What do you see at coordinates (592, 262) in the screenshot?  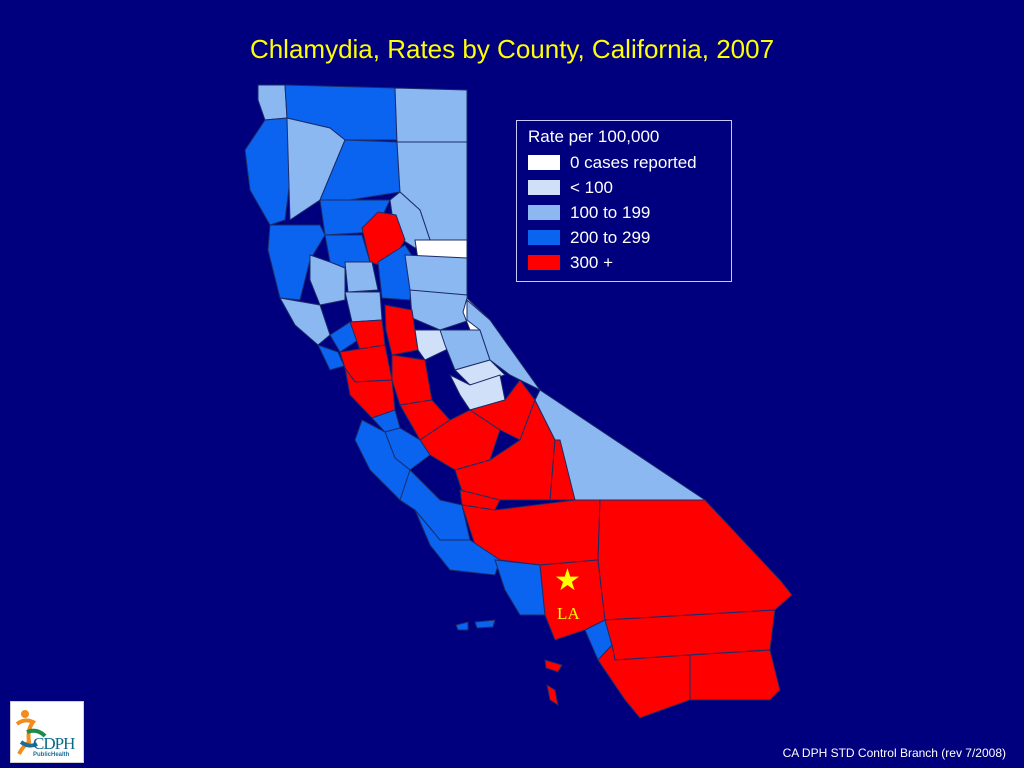 I see `legend-label: 300 +` at bounding box center [592, 262].